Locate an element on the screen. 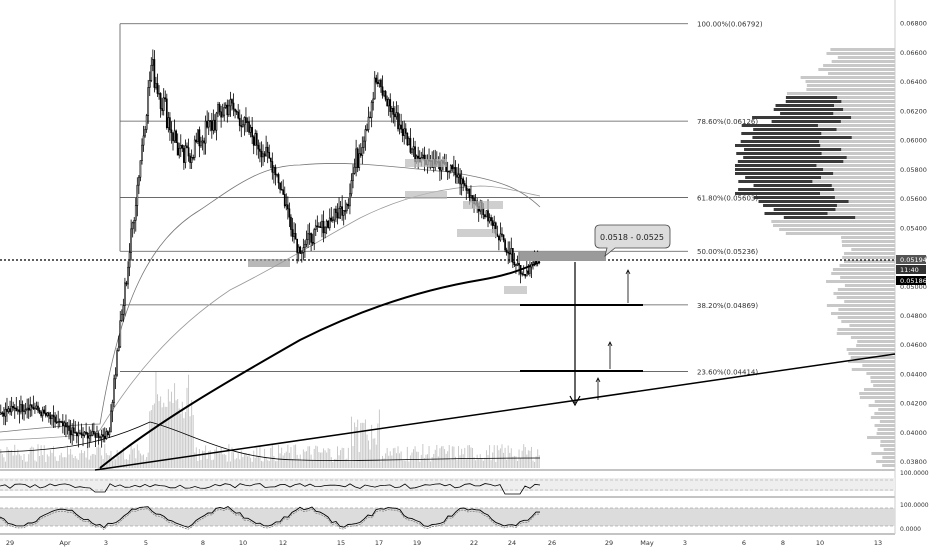 The image size is (932, 554). price-tick-label: 0.03800 is located at coordinates (913, 462).